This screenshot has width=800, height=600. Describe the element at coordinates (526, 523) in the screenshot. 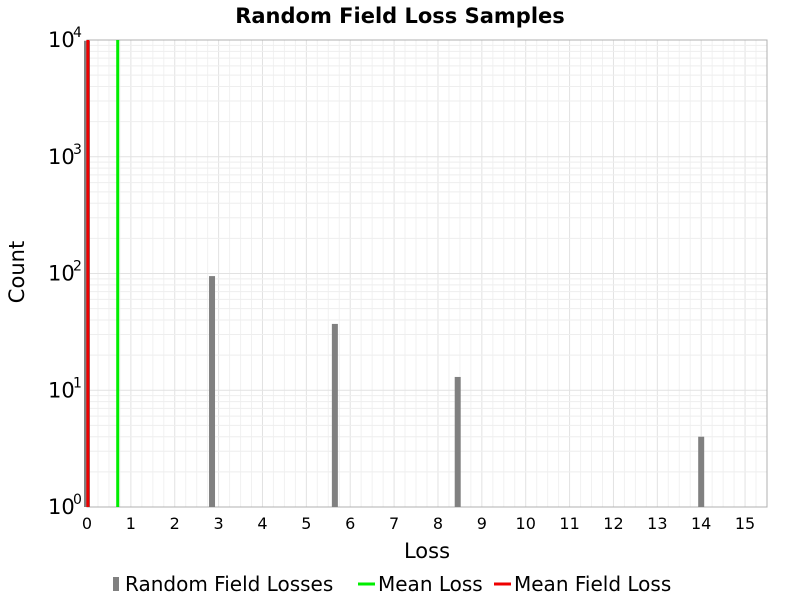

I see `x-tick-label: 10` at that location.